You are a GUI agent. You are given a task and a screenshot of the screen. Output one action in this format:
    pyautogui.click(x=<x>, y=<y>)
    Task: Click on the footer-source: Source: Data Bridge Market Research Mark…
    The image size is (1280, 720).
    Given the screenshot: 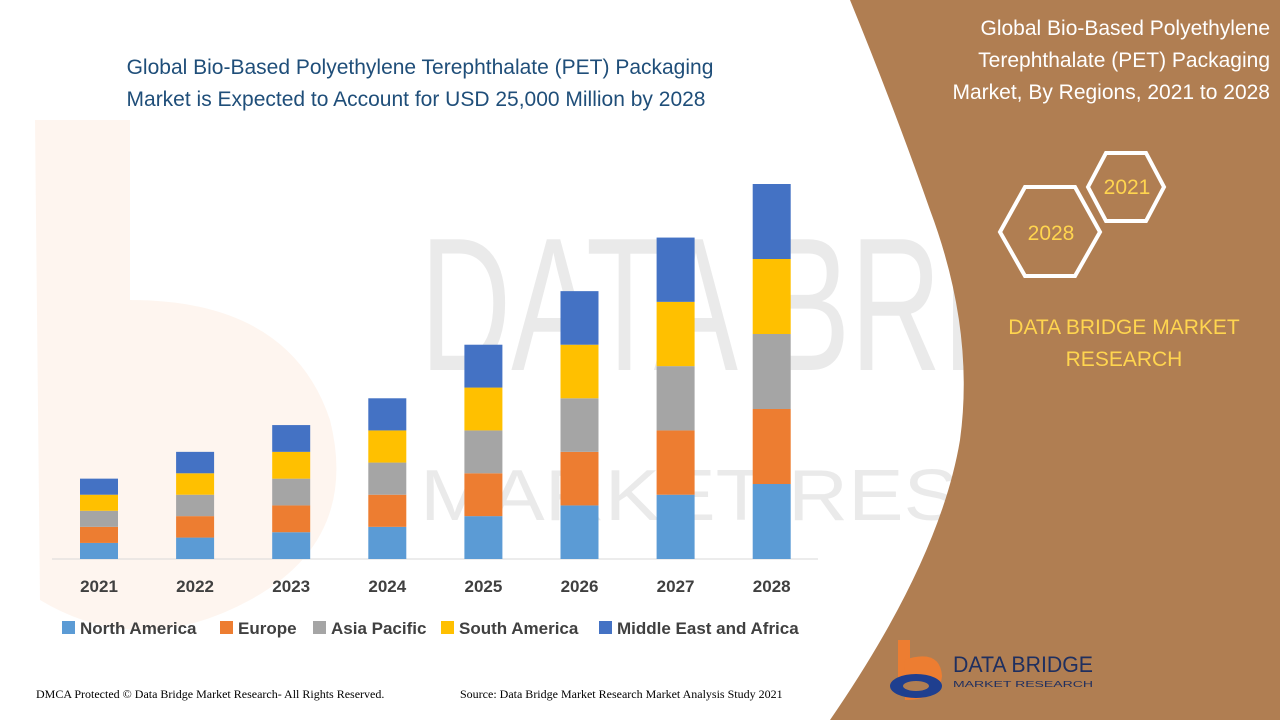 What is the action you would take?
    pyautogui.click(x=621, y=694)
    